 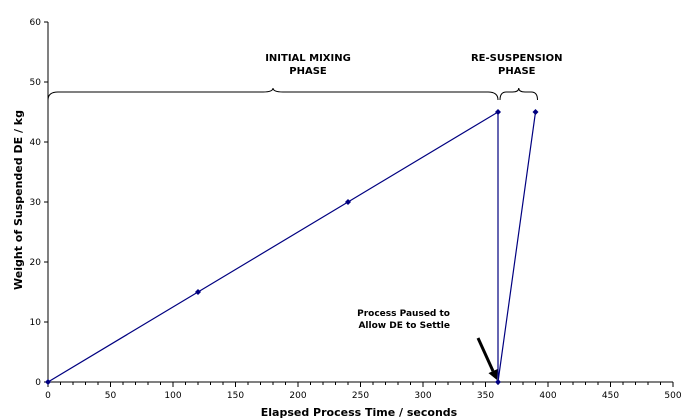 What do you see at coordinates (297, 396) in the screenshot?
I see `x-tick-label: 200` at bounding box center [297, 396].